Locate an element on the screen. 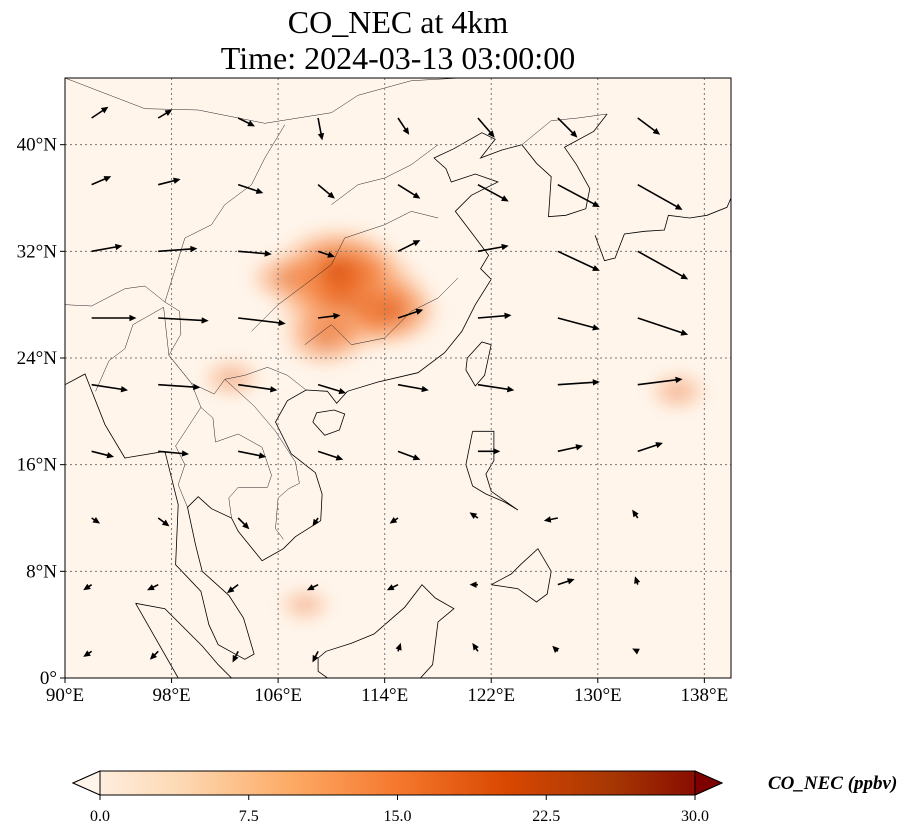 Image resolution: width=920 pixels, height=836 pixels. border-laos-thailand is located at coordinates (236, 463).